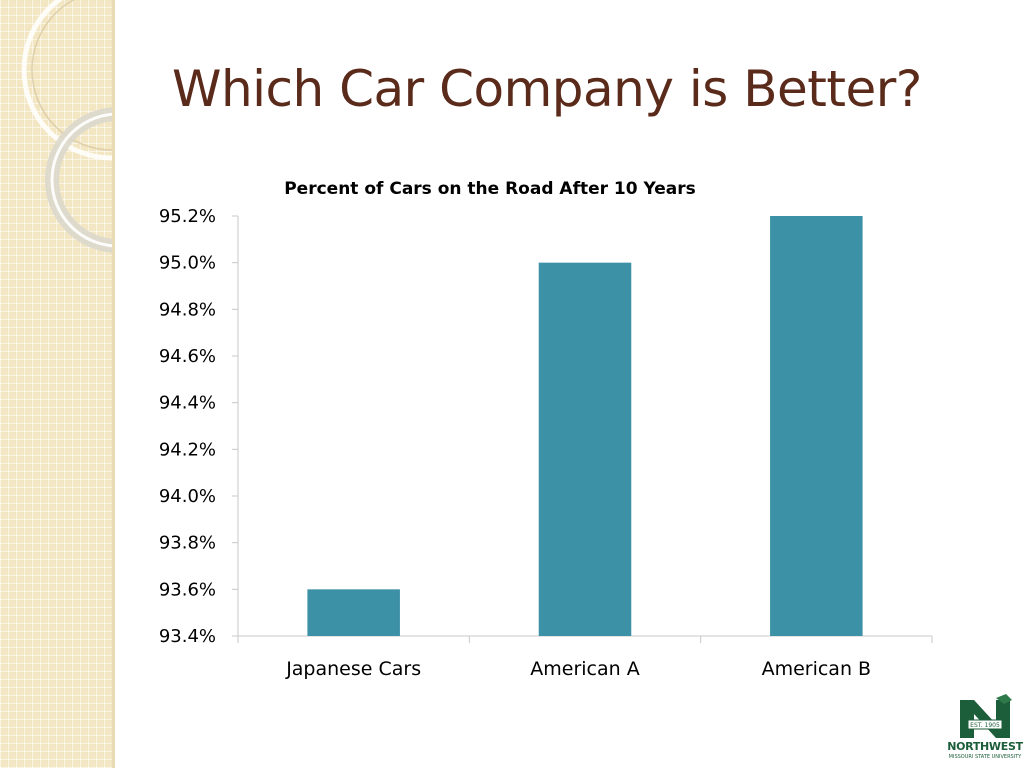 The image size is (1024, 768). Describe the element at coordinates (187, 356) in the screenshot. I see `y-tick-label: 94.6%` at that location.